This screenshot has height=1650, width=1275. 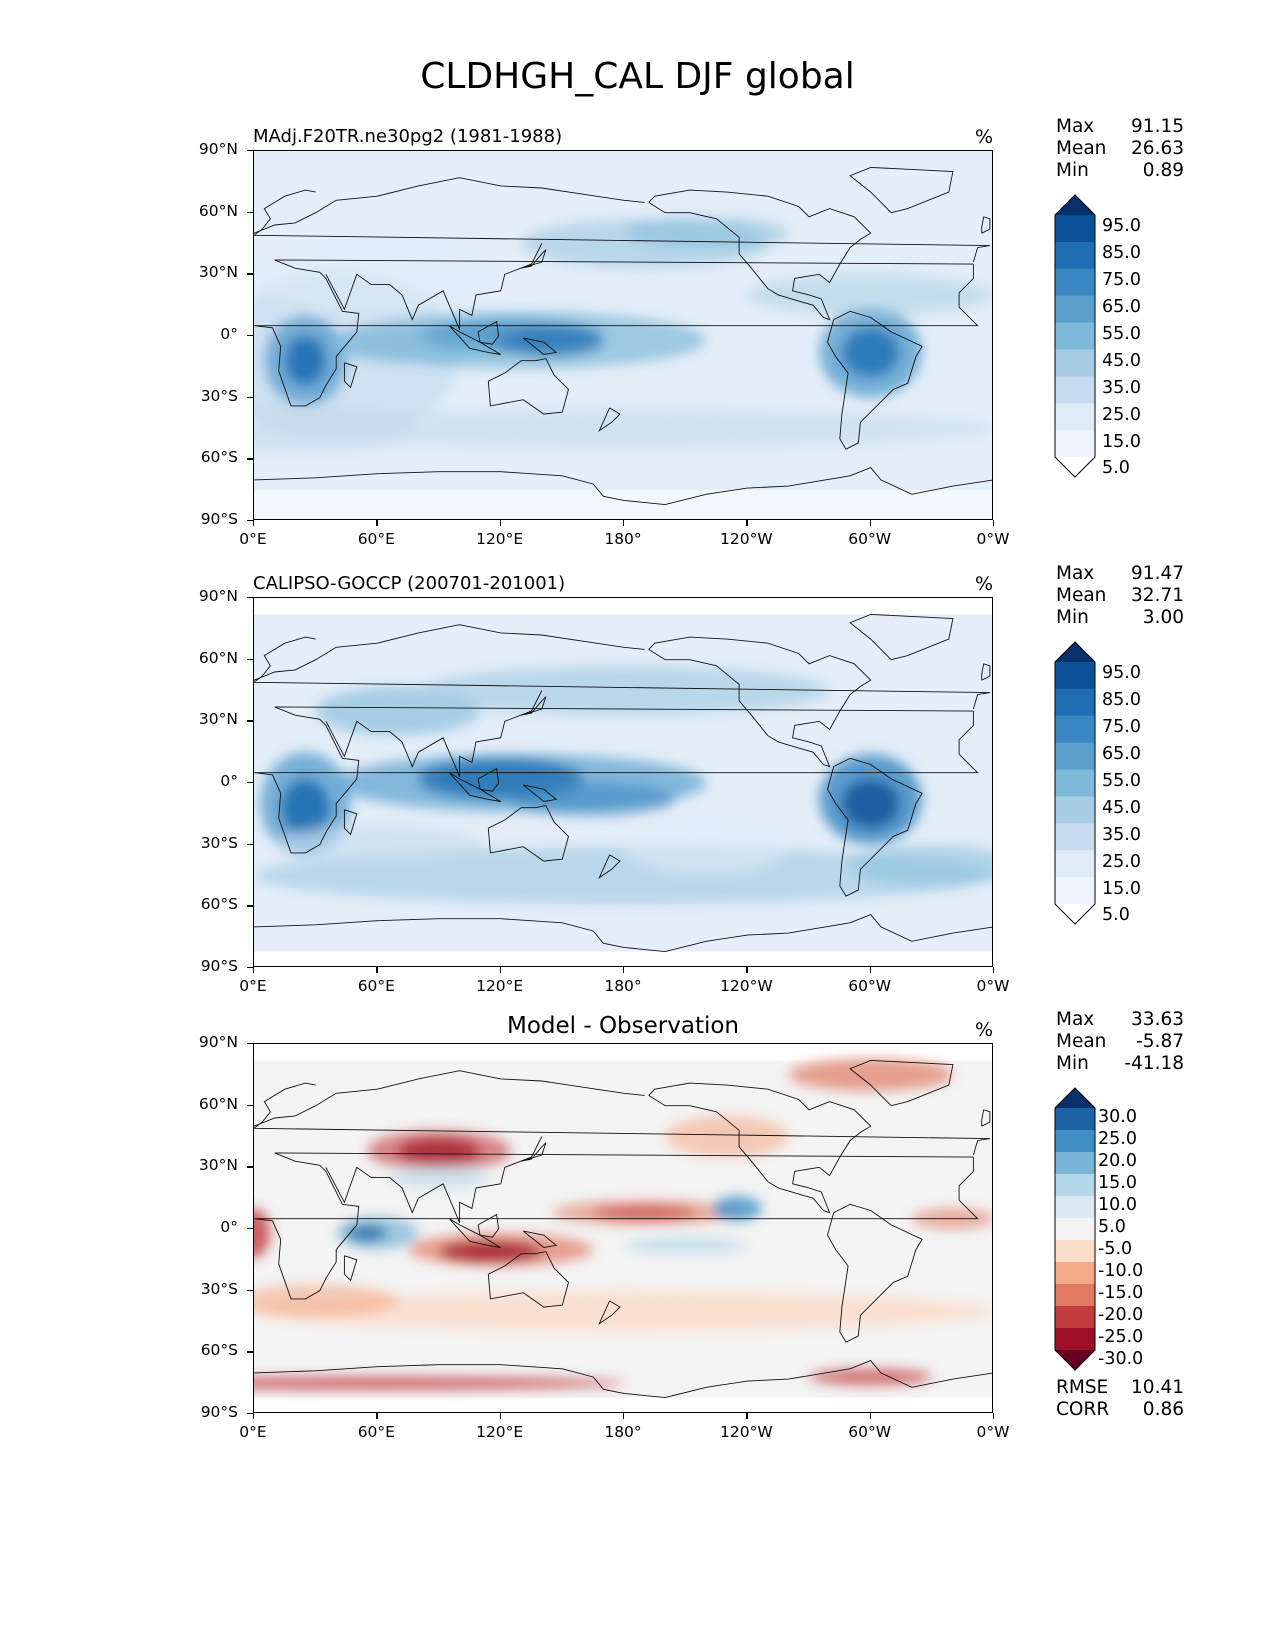 I want to click on units-label: %, so click(x=984, y=1030).